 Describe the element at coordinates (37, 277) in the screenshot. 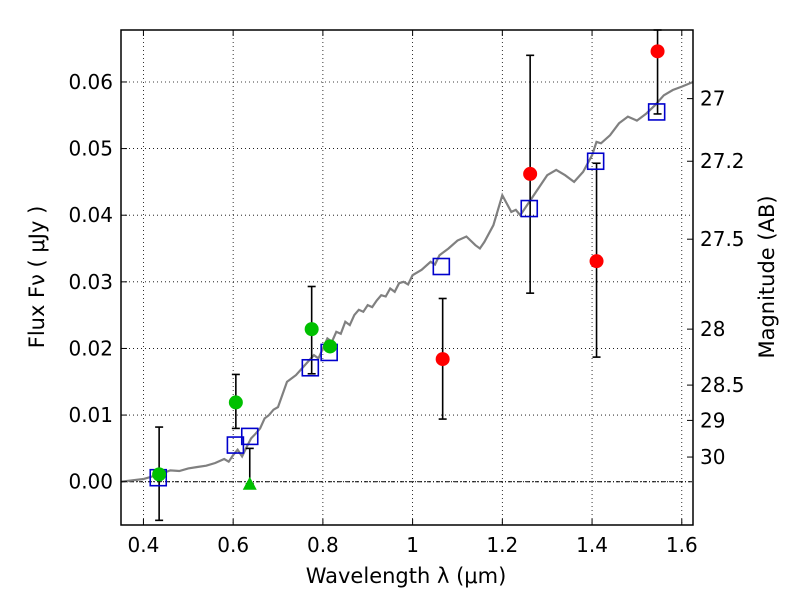

I see `y-axis-label: Flux Fν ( μJy )` at that location.